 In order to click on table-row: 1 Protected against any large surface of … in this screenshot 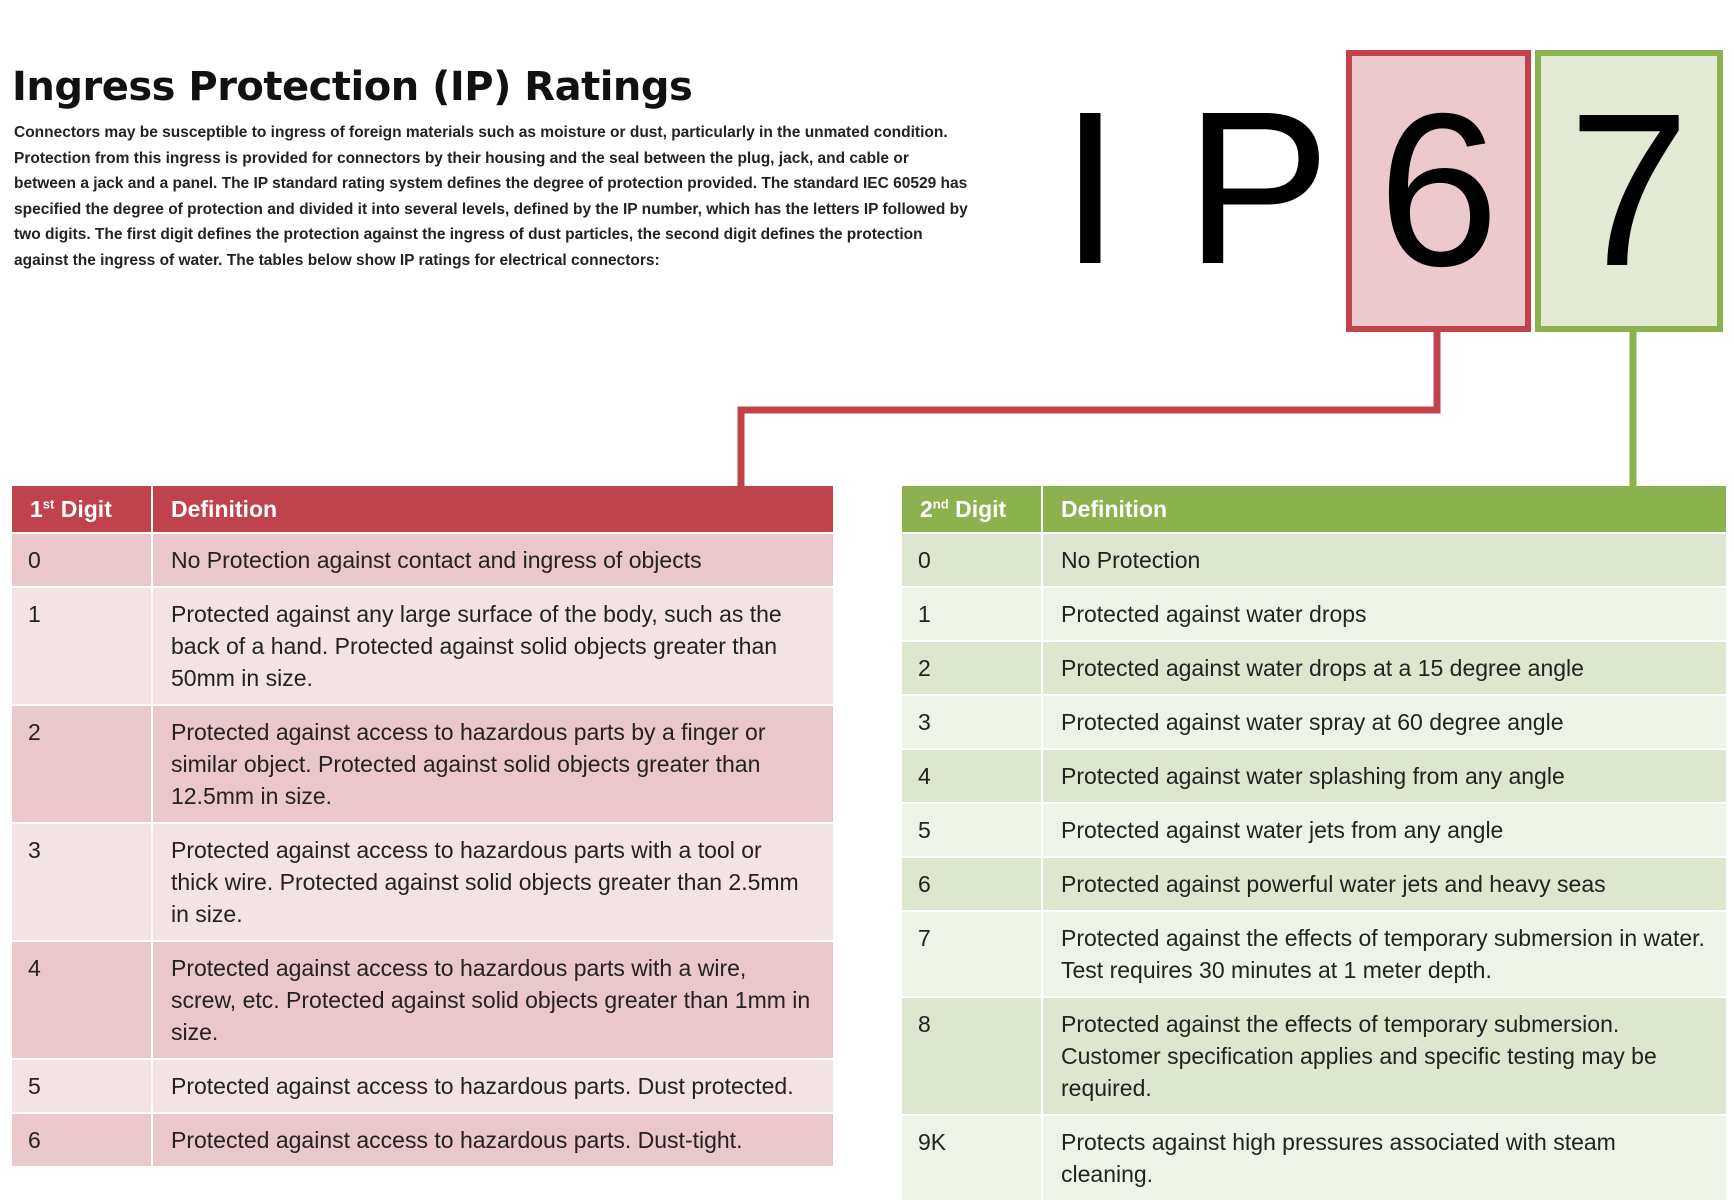, I will do `click(423, 645)`.